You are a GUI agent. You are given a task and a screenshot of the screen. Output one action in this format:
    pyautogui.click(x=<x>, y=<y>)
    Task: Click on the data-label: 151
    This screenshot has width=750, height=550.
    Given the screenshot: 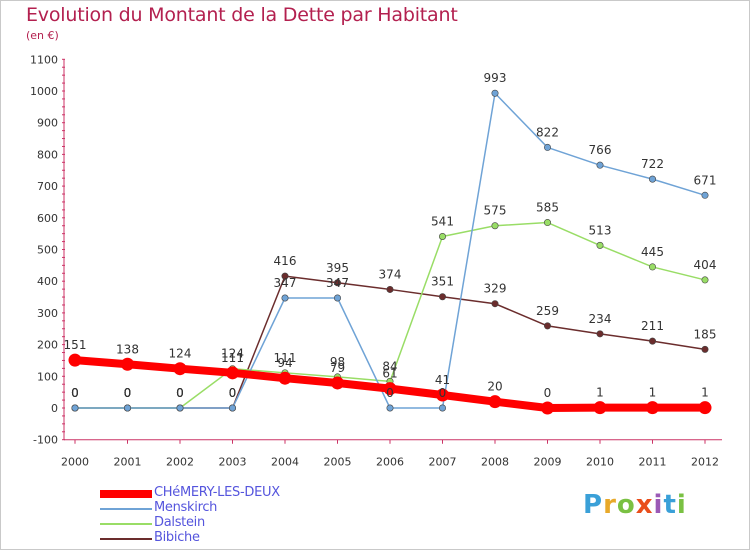 What is the action you would take?
    pyautogui.click(x=75, y=345)
    